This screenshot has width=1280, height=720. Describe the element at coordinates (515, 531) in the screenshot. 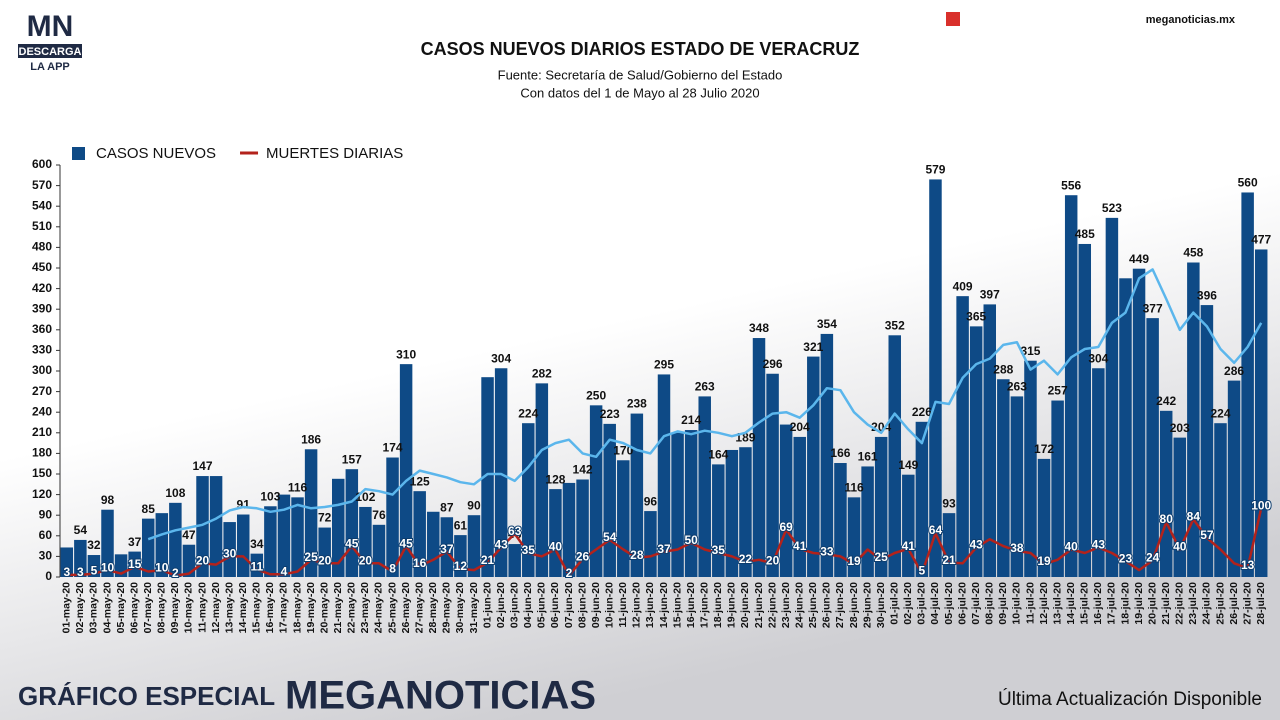

I see `line-label: 63` at that location.